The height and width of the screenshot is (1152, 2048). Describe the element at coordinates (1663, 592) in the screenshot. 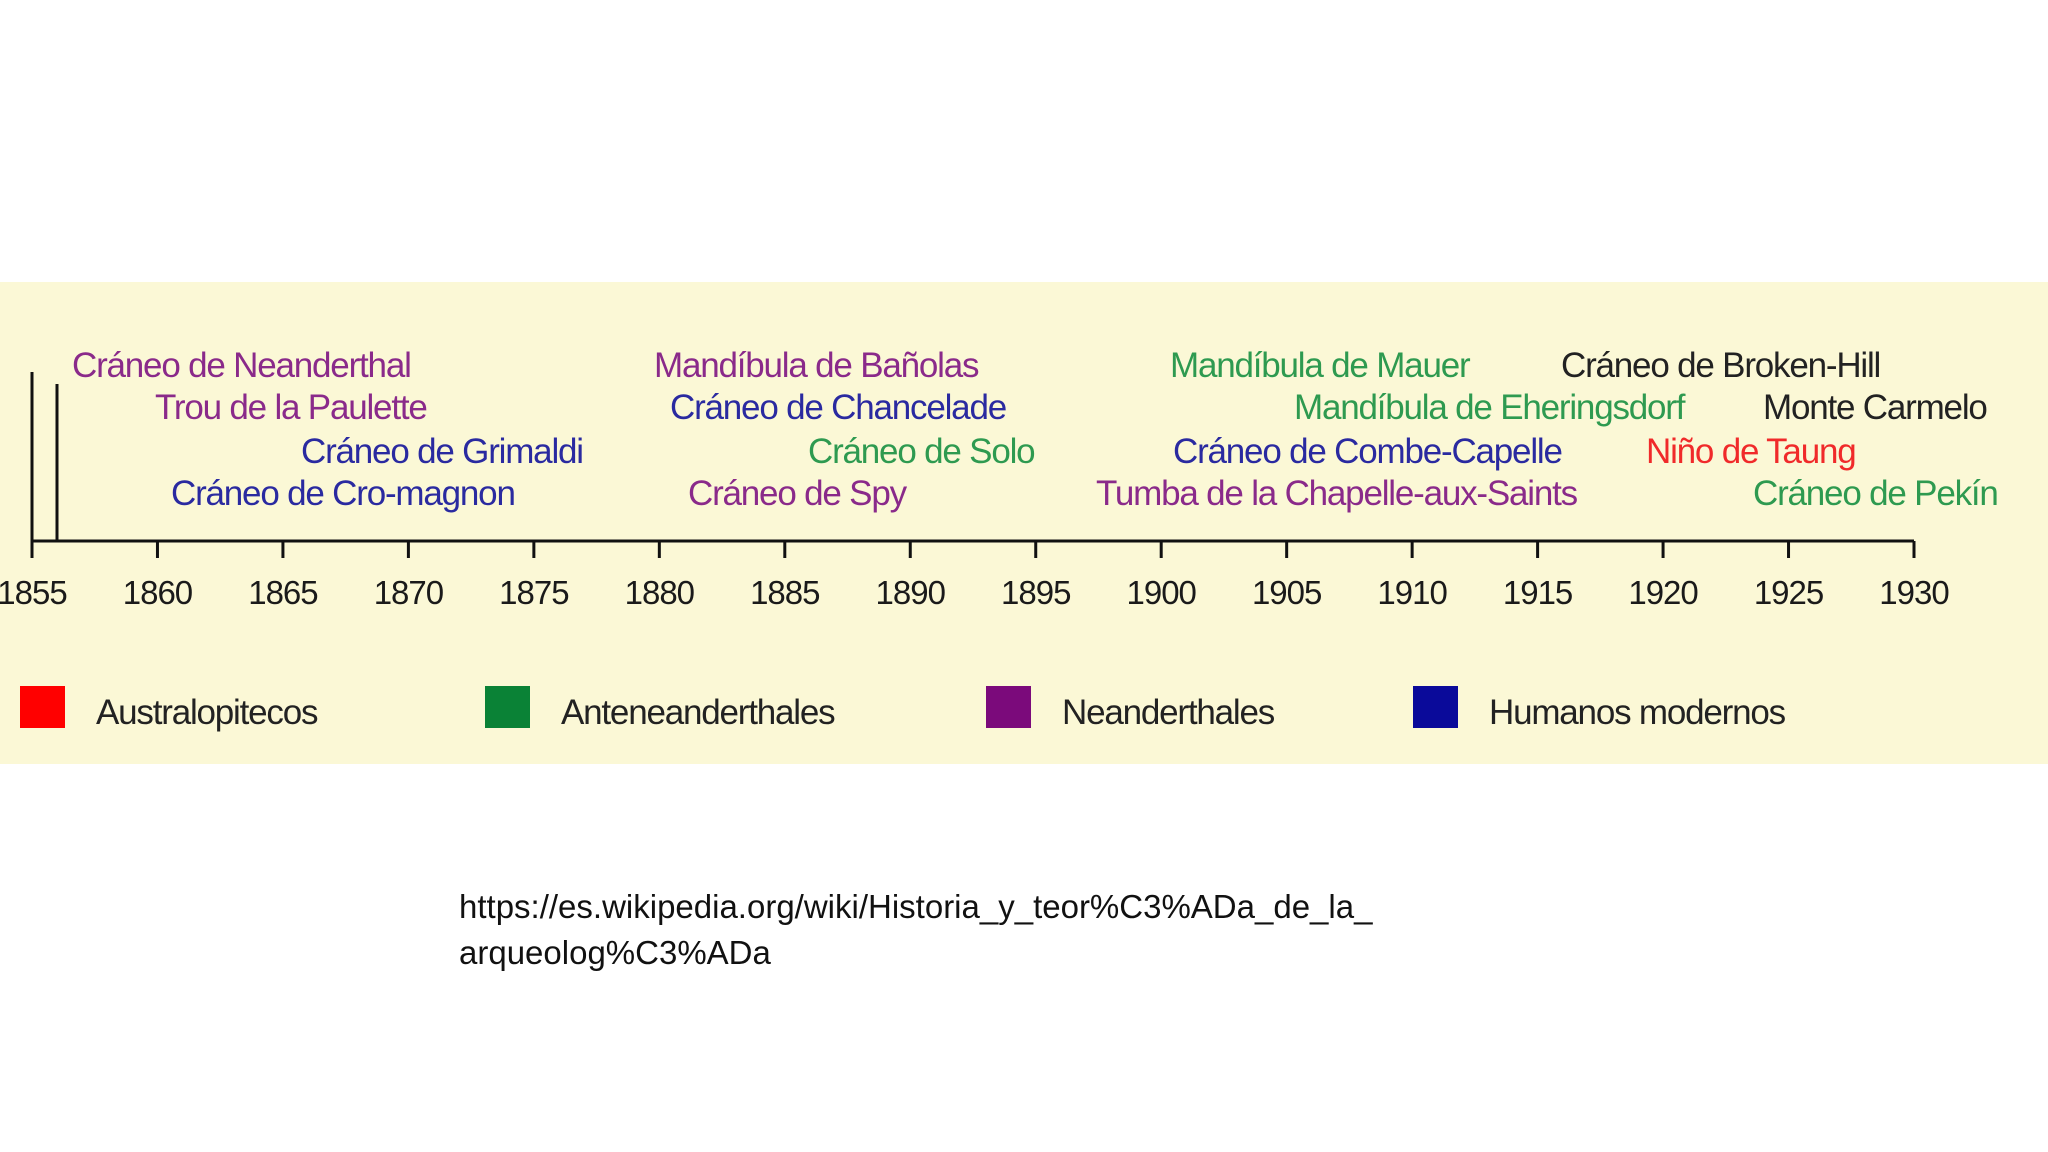

I see `tick-label-1920: 1920` at that location.